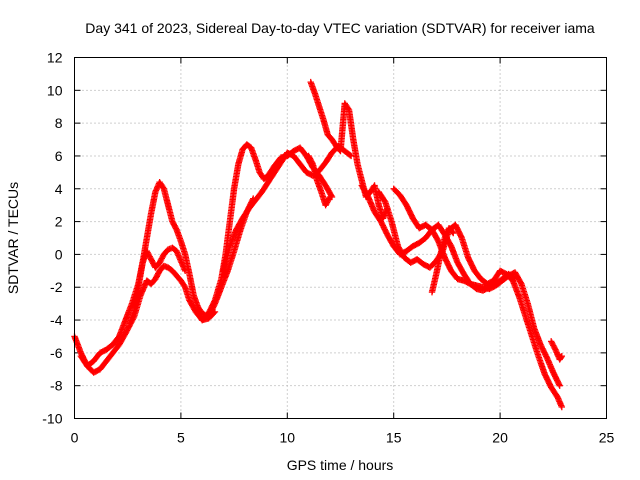  What do you see at coordinates (59, 189) in the screenshot?
I see `y-tick-label: 4` at bounding box center [59, 189].